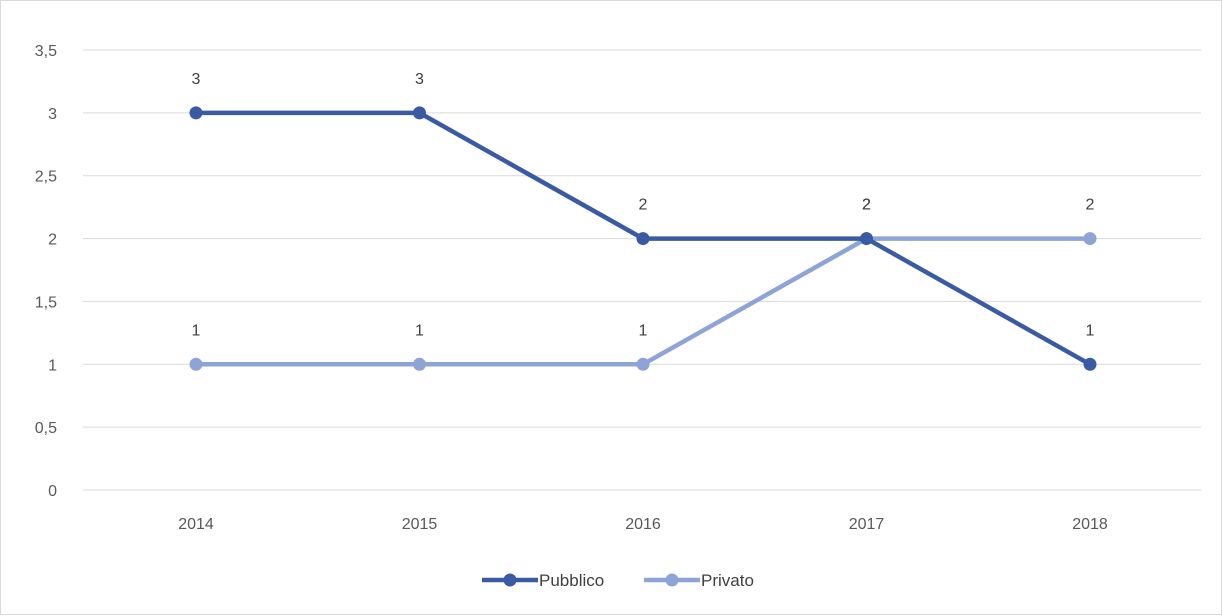 This screenshot has width=1222, height=616. What do you see at coordinates (699, 580) in the screenshot?
I see `legend-item-privato: Privato` at bounding box center [699, 580].